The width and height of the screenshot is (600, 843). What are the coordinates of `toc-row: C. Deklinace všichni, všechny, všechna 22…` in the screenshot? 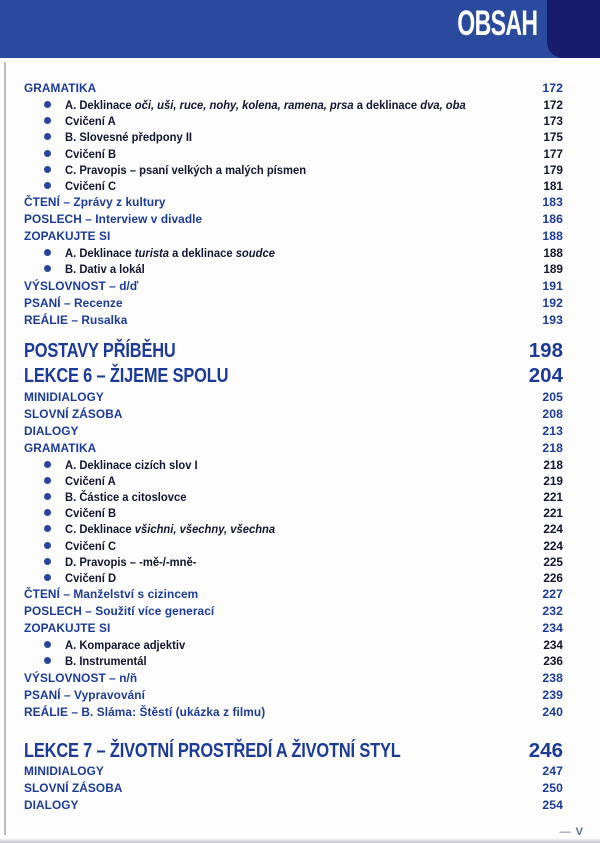 It's located at (293, 529).